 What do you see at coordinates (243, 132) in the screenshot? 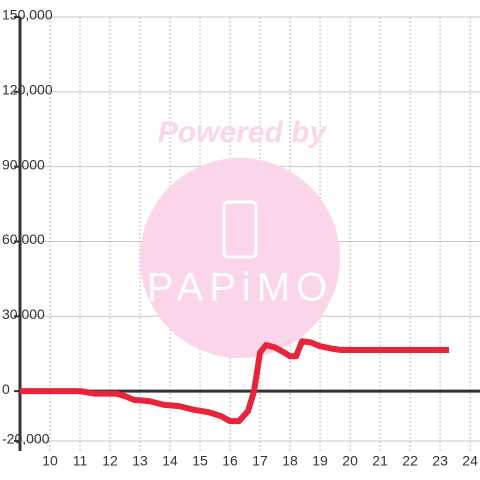
I see `watermark-text: Powered by` at bounding box center [243, 132].